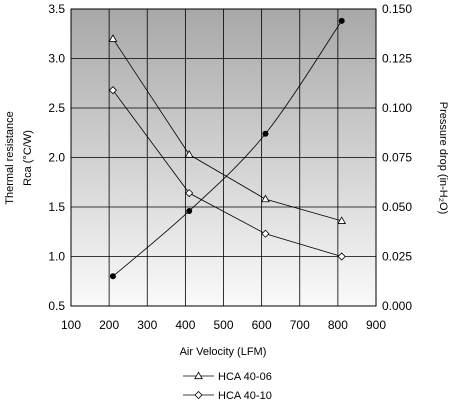 The width and height of the screenshot is (454, 402). Describe the element at coordinates (10, 158) in the screenshot. I see `y-axis-left-title-line1: Thermal resistance` at that location.